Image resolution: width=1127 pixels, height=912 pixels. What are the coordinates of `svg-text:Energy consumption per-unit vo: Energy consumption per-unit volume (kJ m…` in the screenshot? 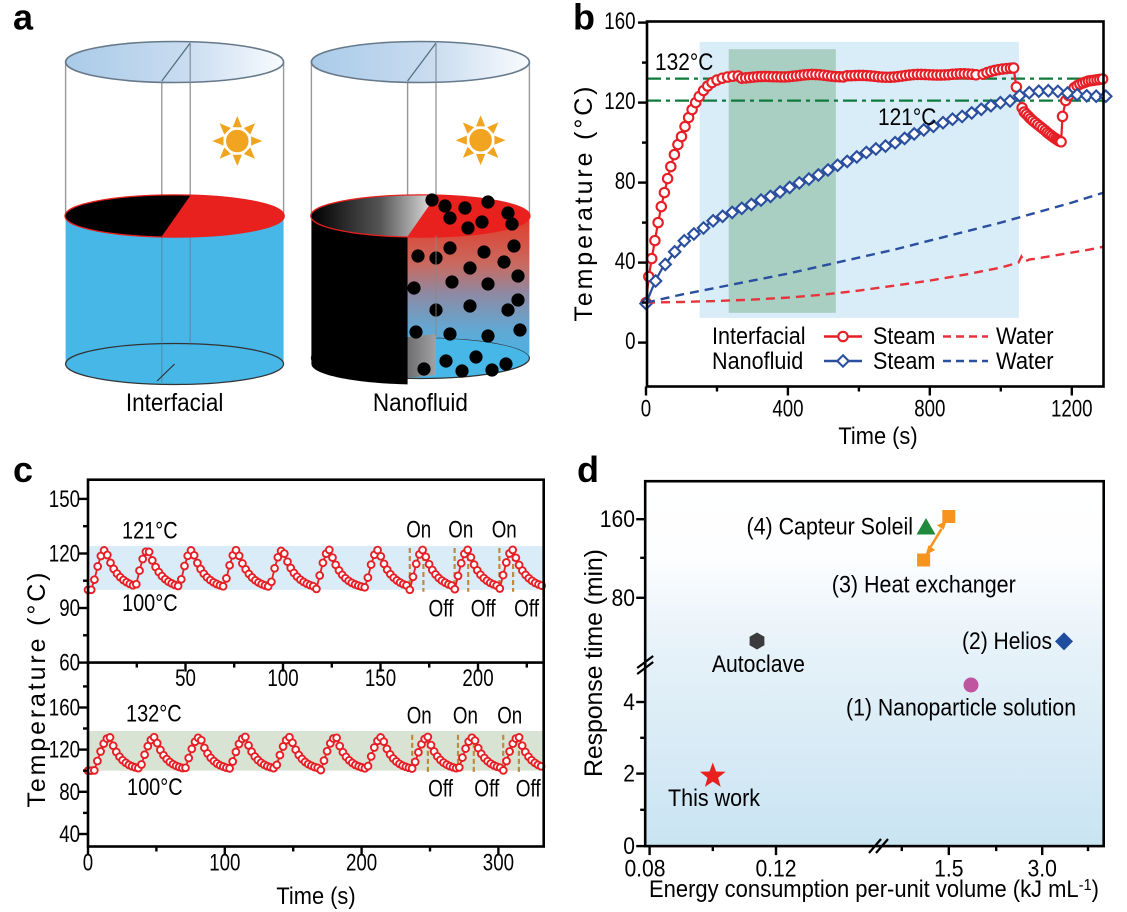 It's located at (874, 889).